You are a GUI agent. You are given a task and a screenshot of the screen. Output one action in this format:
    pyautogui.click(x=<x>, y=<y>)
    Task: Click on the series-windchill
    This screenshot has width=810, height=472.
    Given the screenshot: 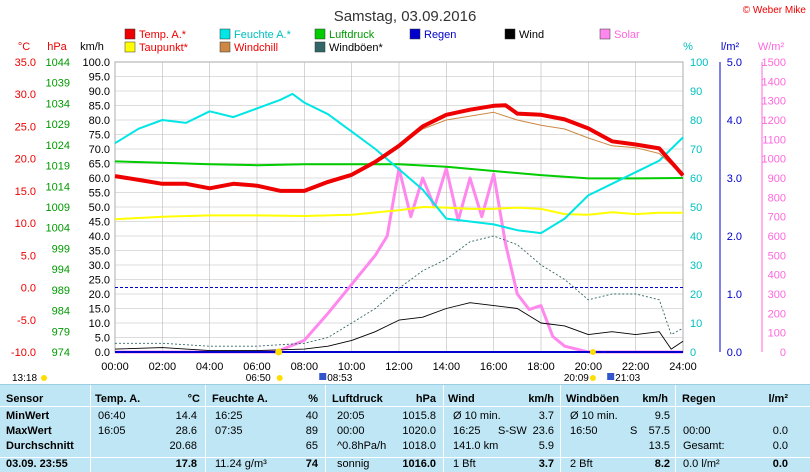 What is the action you would take?
    pyautogui.click(x=541, y=143)
    